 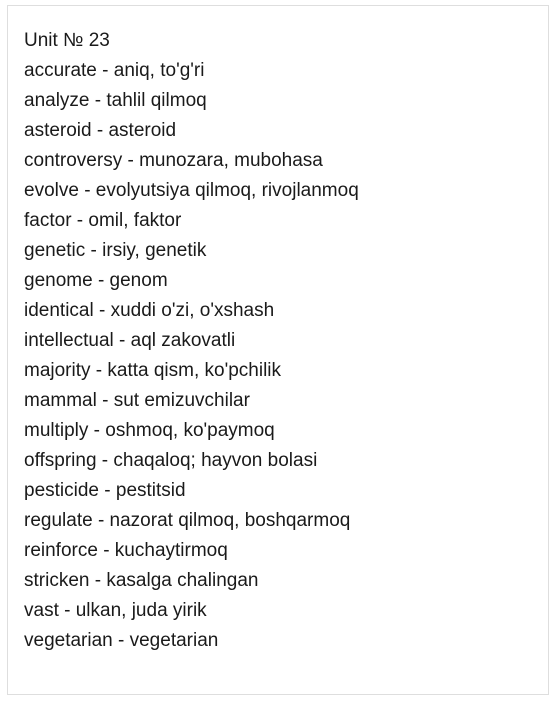 I want to click on vocab-entry: multiply - oshmoq, ko'paymoq, so click(x=149, y=430).